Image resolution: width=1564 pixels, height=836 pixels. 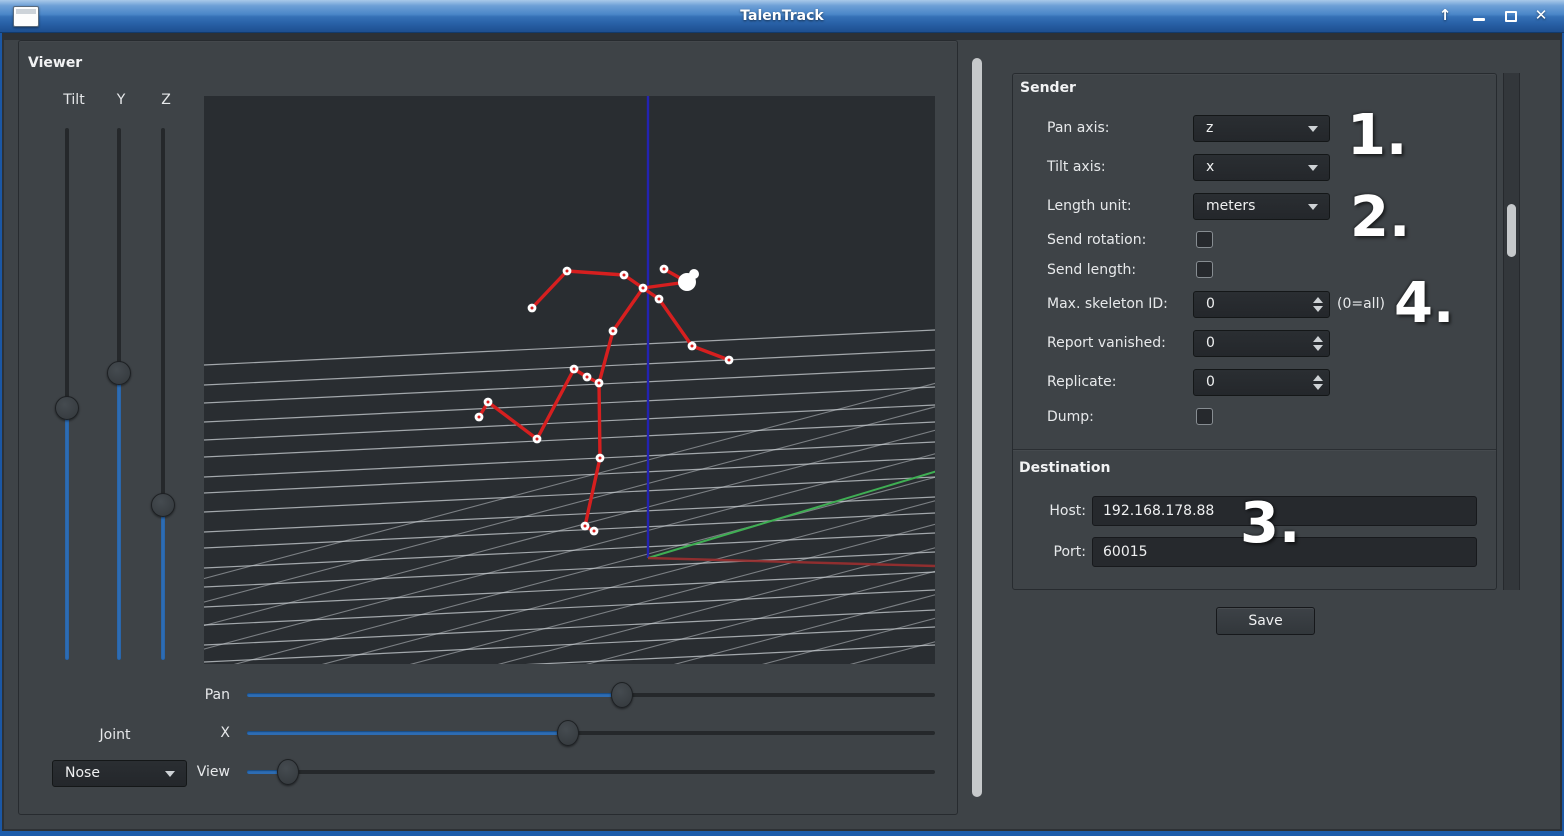 I want to click on z-slider-track, so click(x=163, y=394).